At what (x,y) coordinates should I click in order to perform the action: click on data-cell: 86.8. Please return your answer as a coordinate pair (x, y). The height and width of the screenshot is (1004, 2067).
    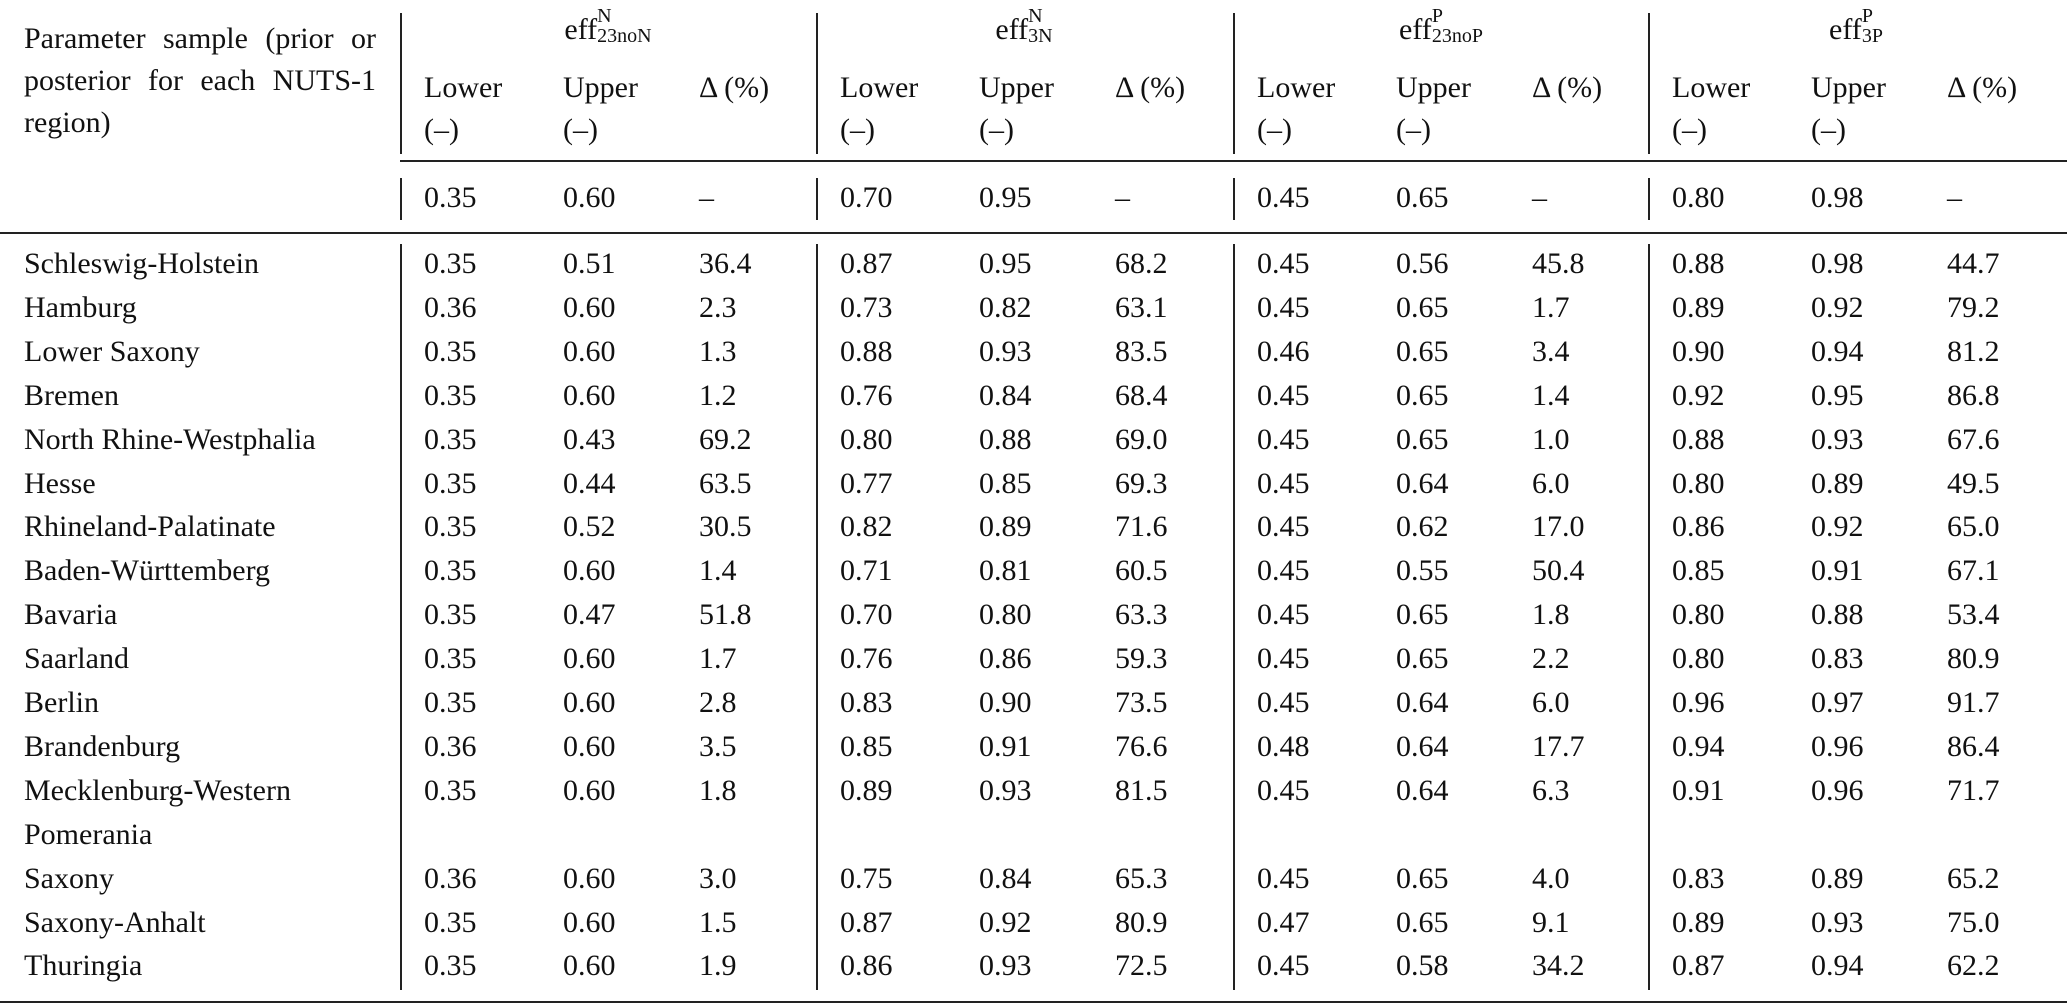
    Looking at the image, I should click on (1973, 395).